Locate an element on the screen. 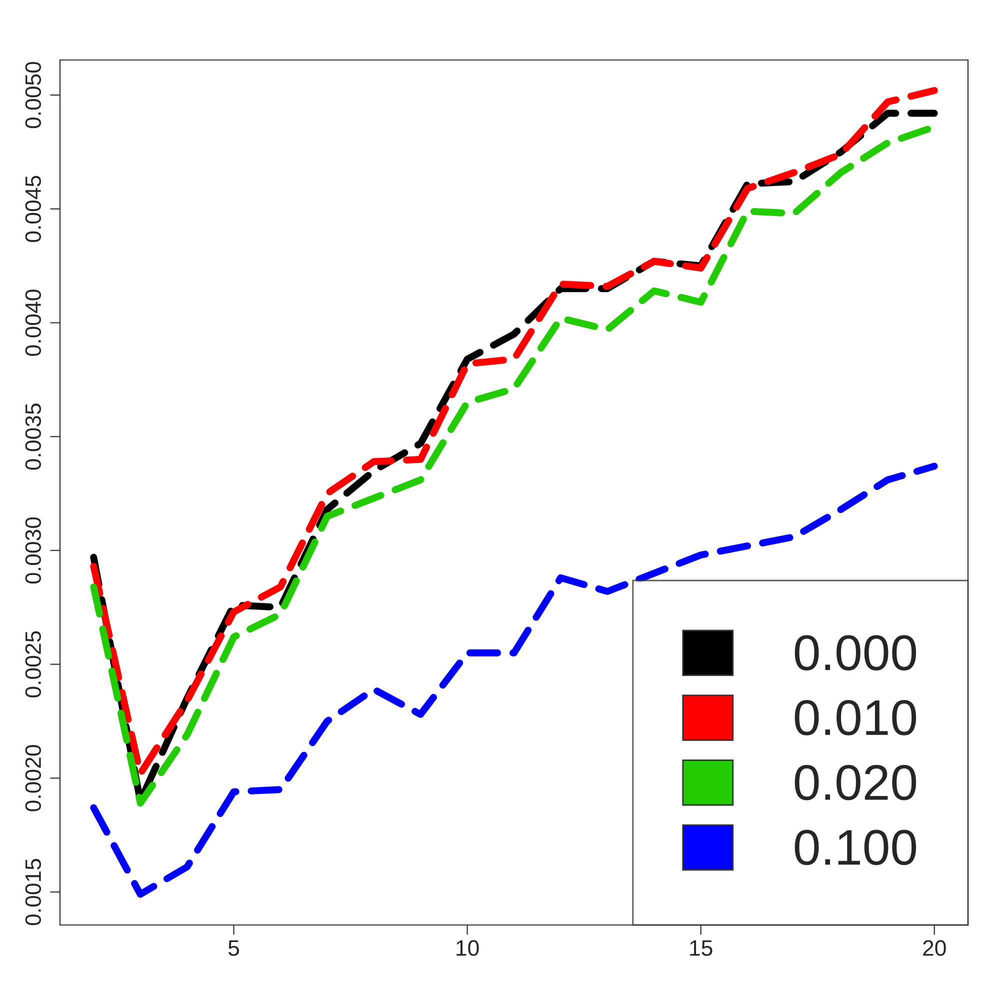  legend-label: 0.100 is located at coordinates (855, 848).